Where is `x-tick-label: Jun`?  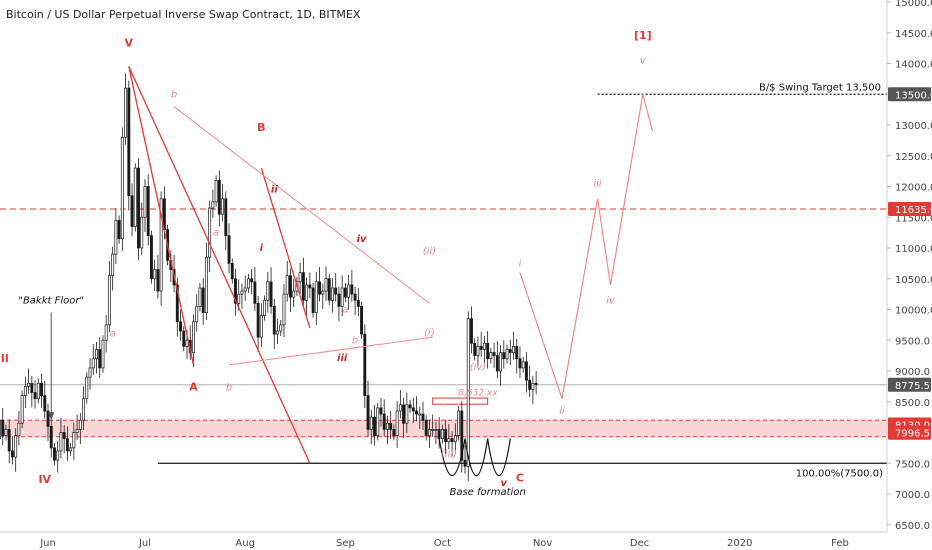
x-tick-label: Jun is located at coordinates (47, 543).